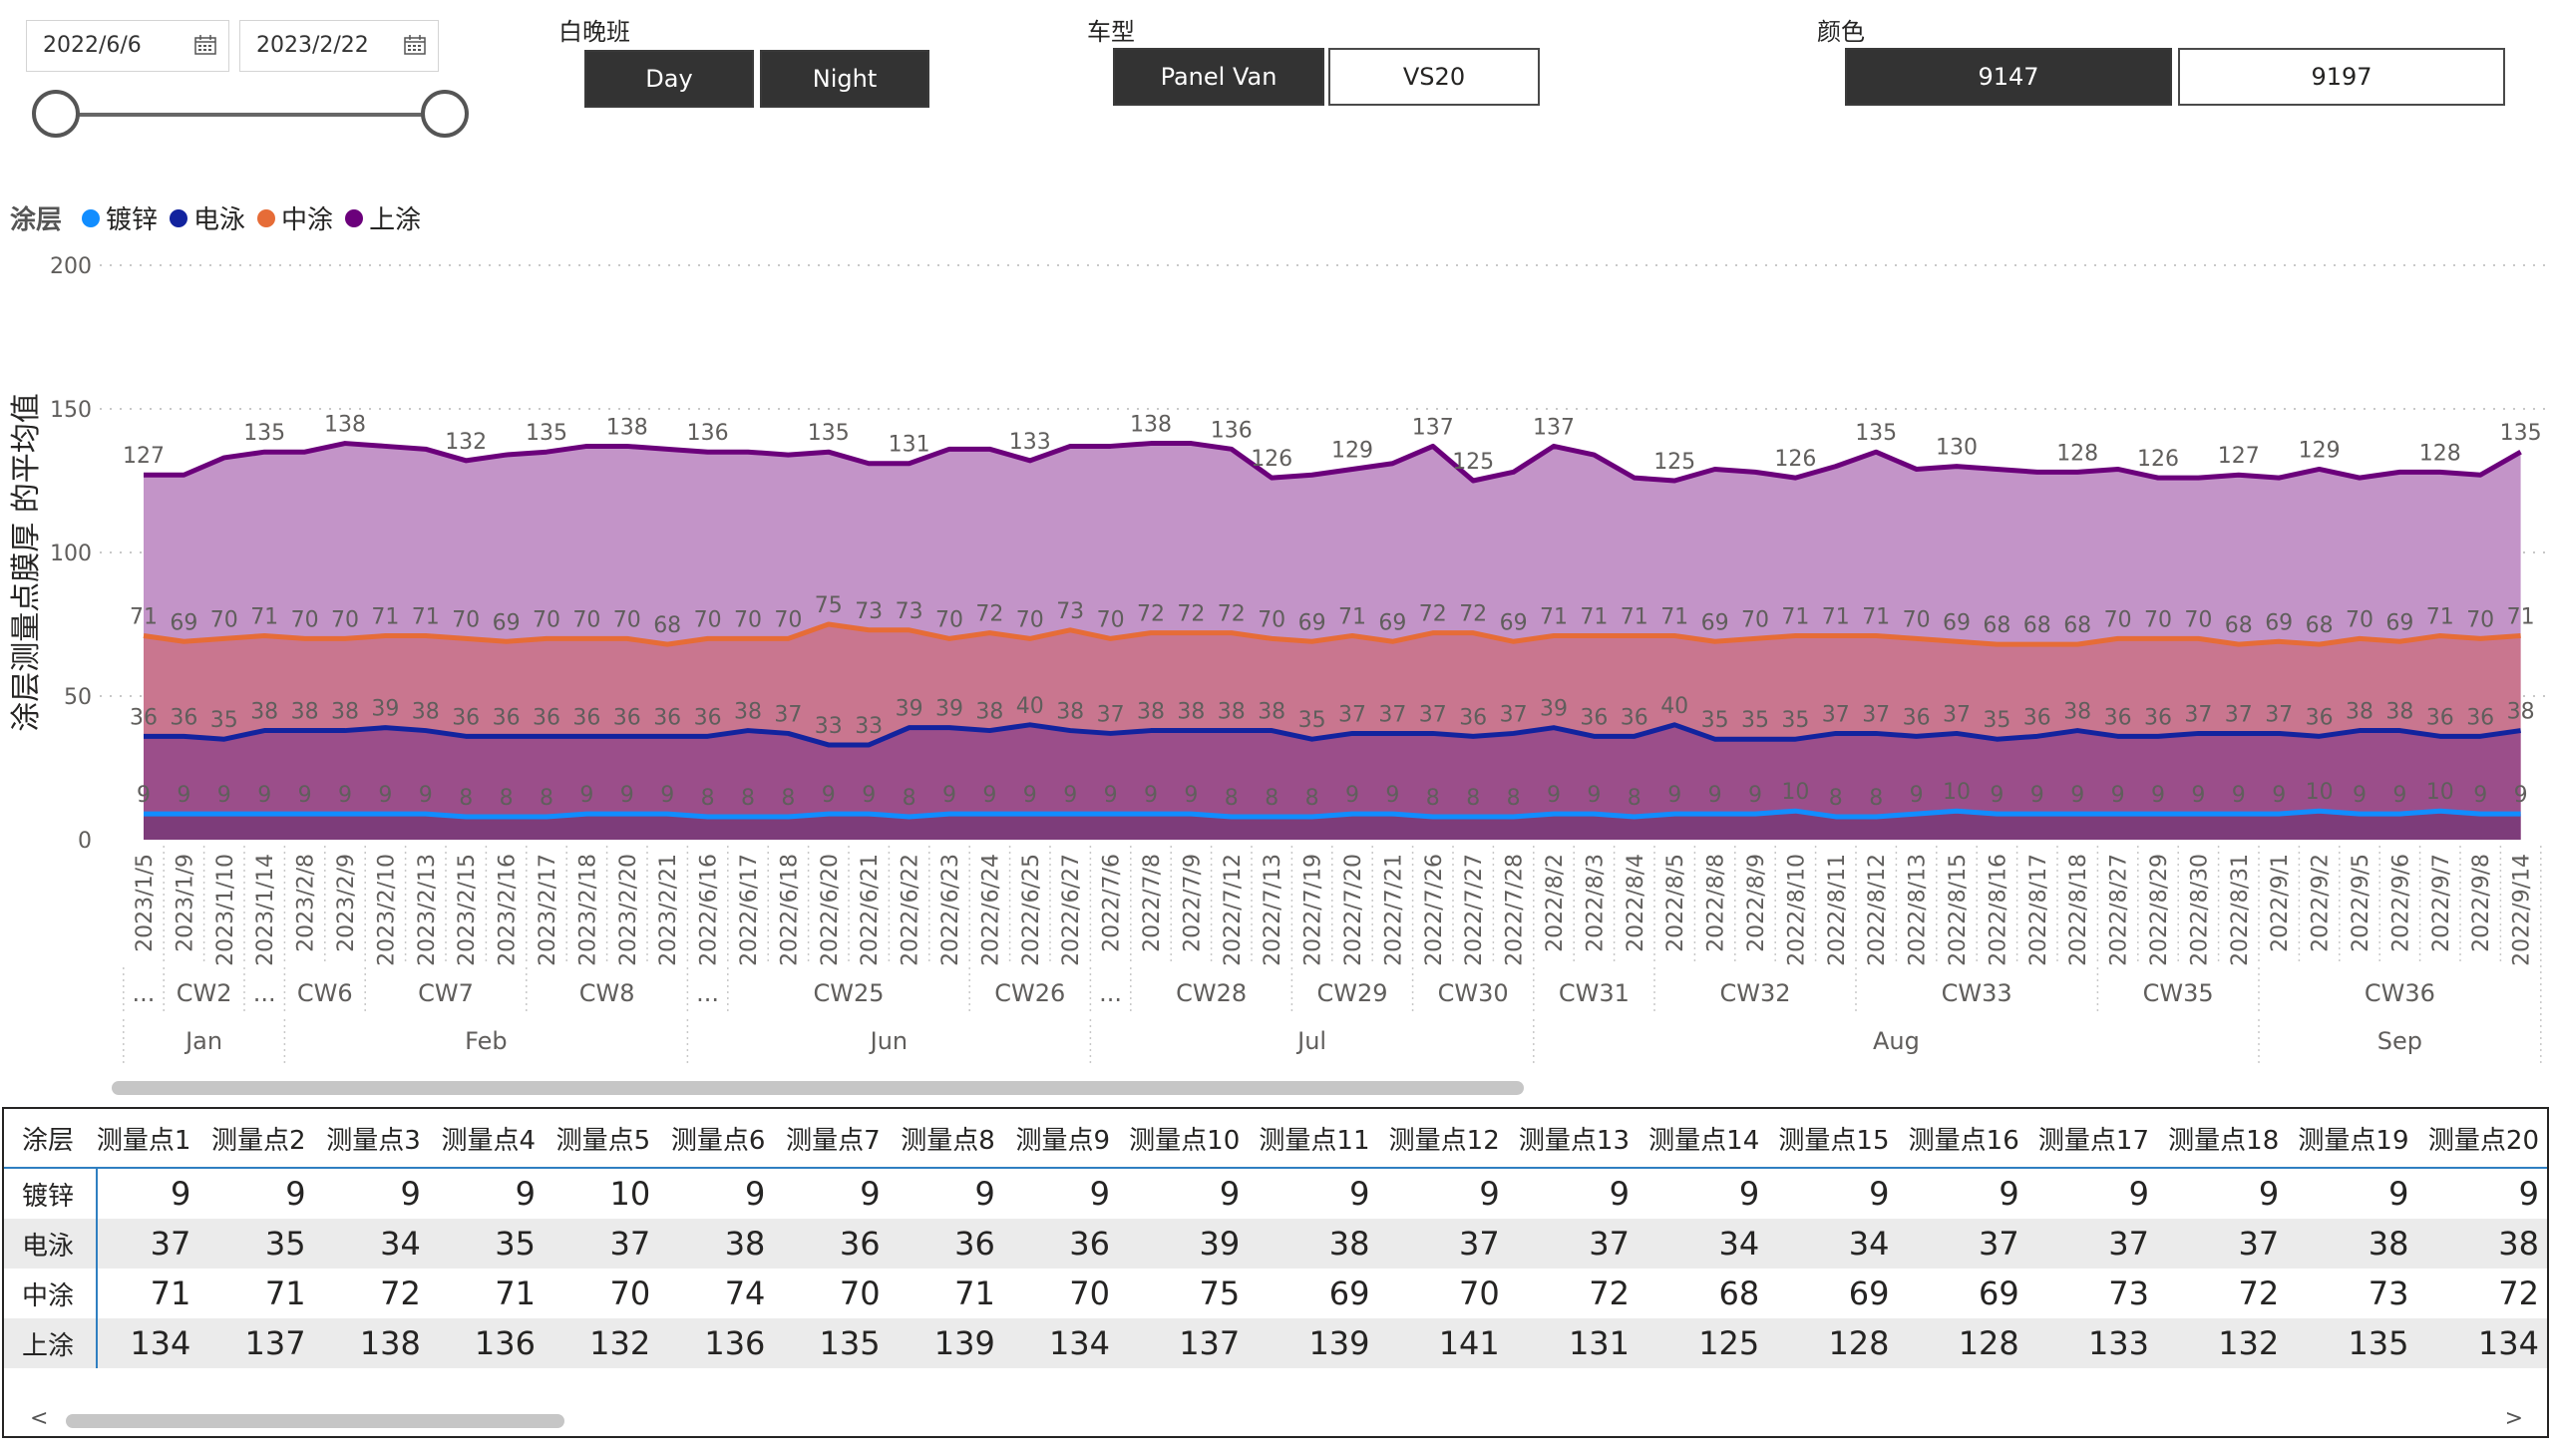 The height and width of the screenshot is (1456, 2553). I want to click on column-header: 测量点11, so click(1315, 1140).